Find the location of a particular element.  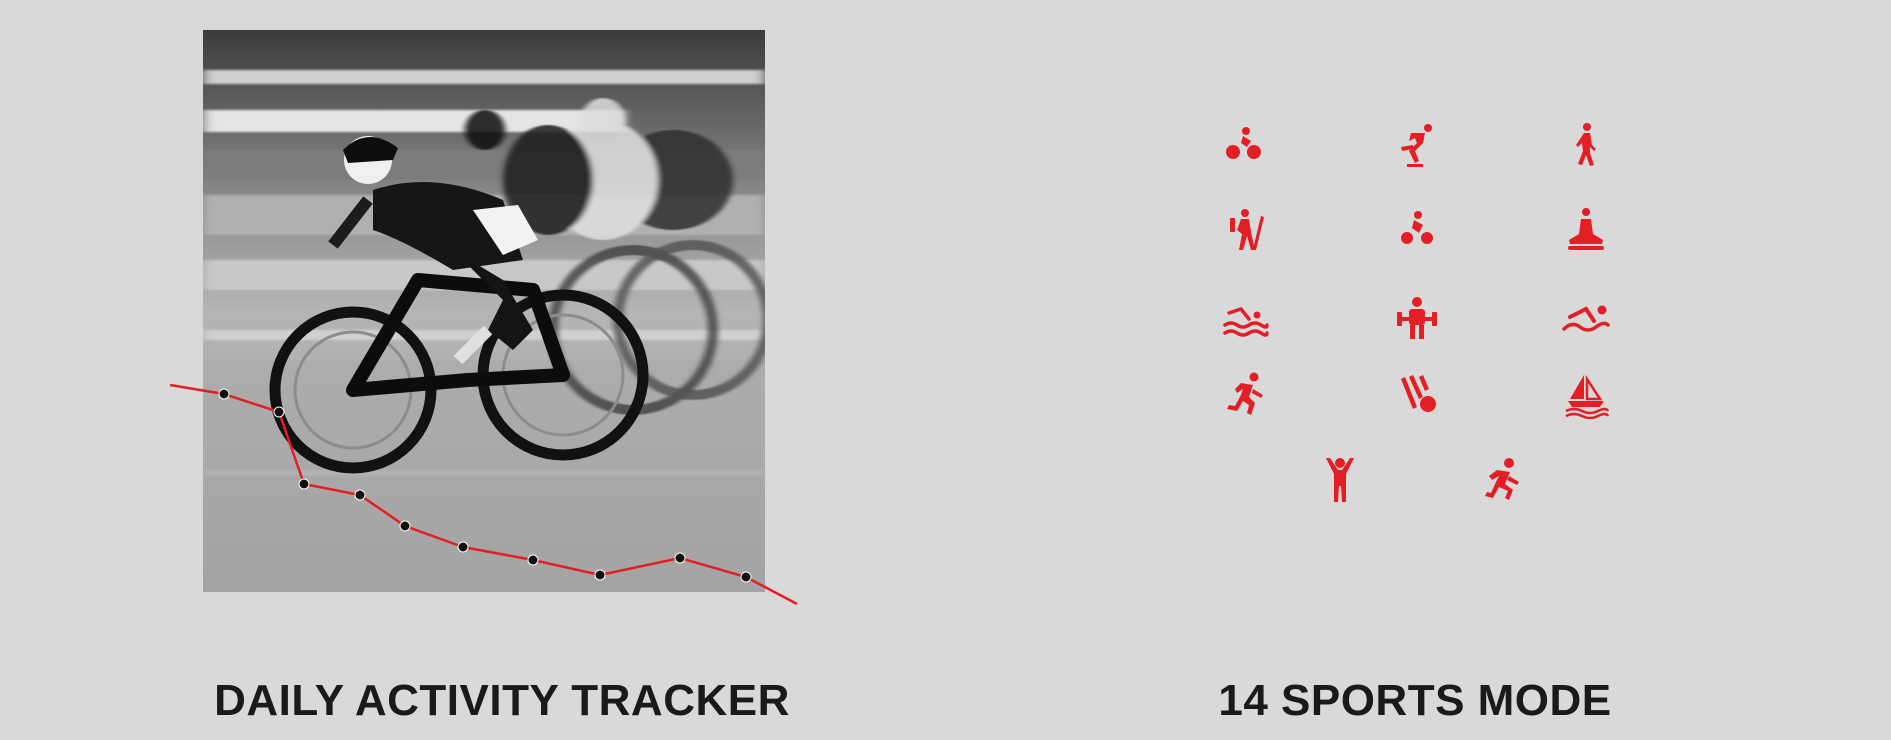

daily-activity-tracker-title: DAILY ACTIVITY TRACKER is located at coordinates (502, 700).